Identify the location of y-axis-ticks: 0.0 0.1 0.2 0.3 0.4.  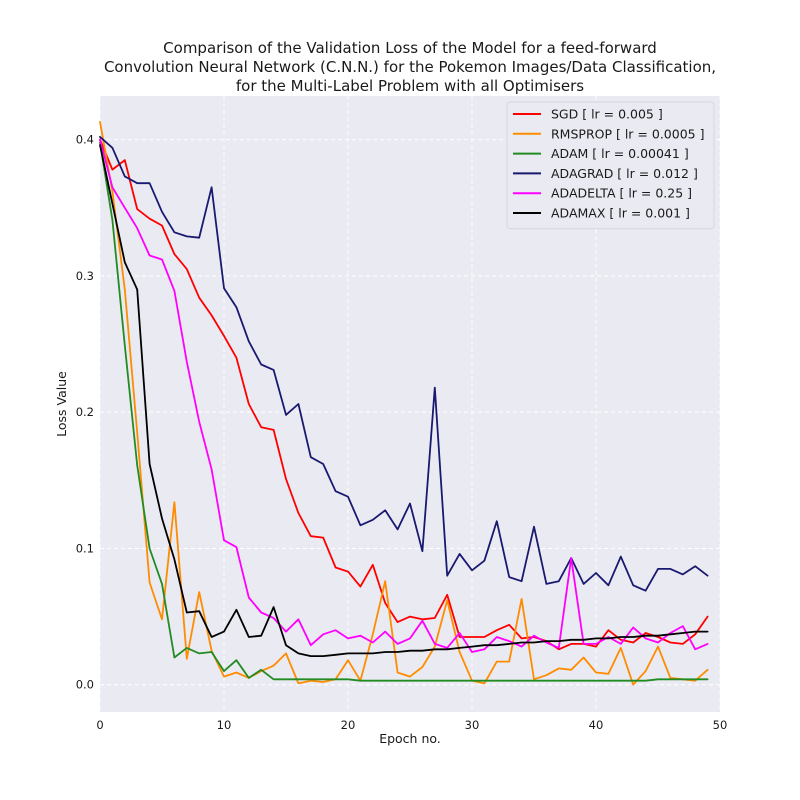
(85, 412).